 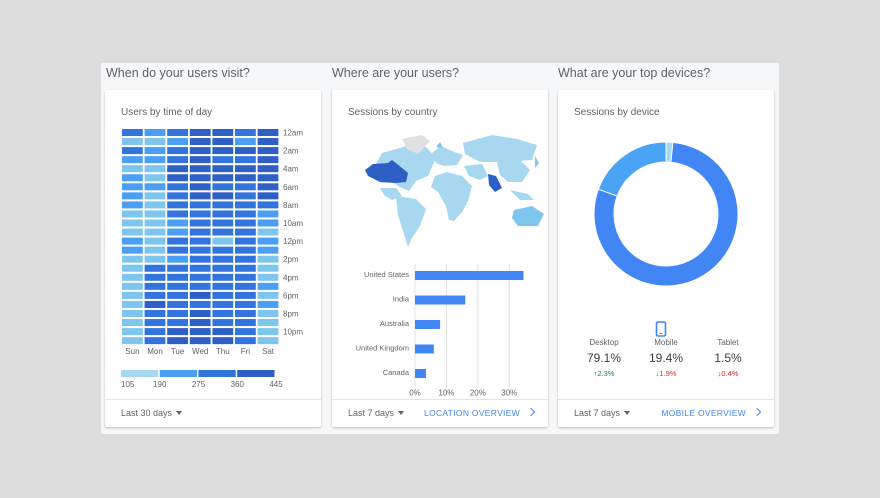 What do you see at coordinates (291, 259) in the screenshot?
I see `hour-label: 2pm` at bounding box center [291, 259].